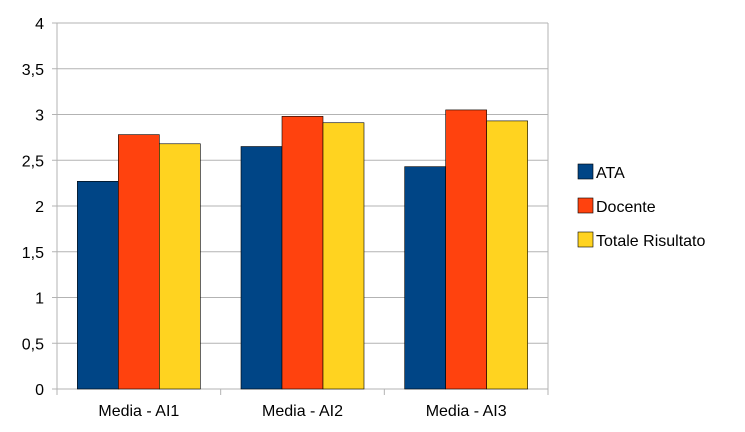  I want to click on legend-swatch-totale-risultato, so click(585, 239).